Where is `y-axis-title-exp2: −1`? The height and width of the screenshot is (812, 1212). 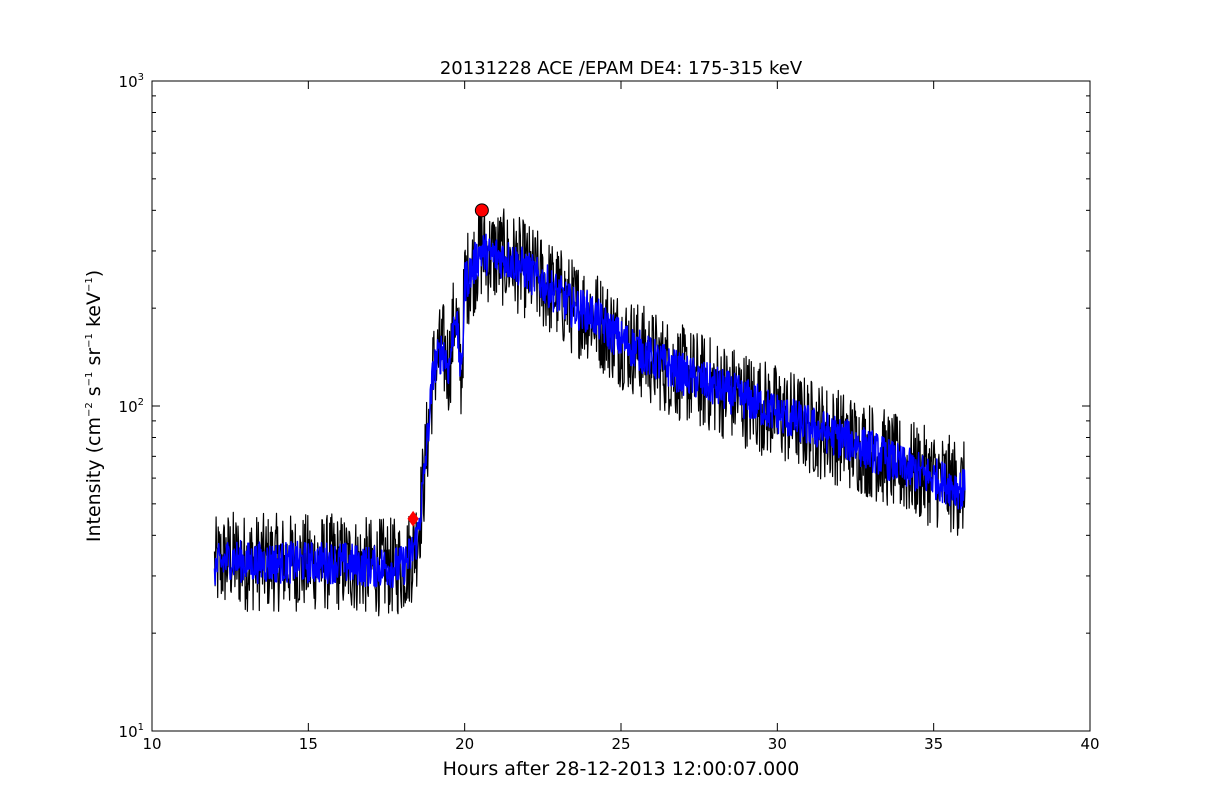 y-axis-title-exp2: −1 is located at coordinates (89, 379).